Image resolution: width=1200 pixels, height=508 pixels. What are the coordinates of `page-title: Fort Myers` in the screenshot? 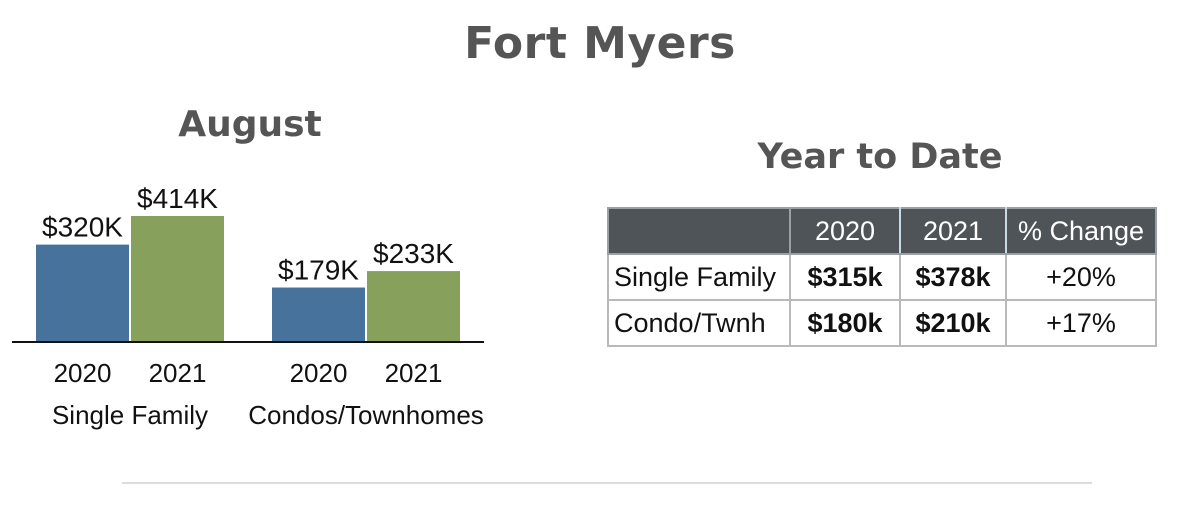 It's located at (600, 43).